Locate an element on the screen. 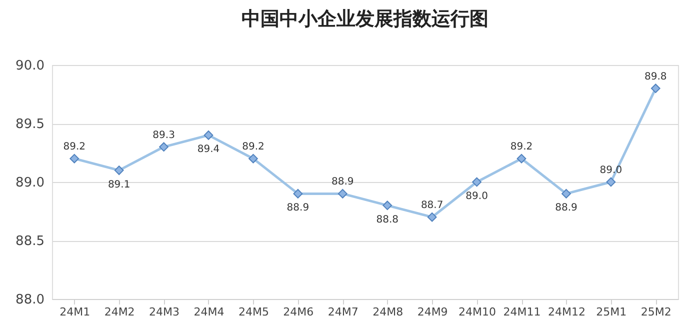  data-label: 89.3 is located at coordinates (163, 135).